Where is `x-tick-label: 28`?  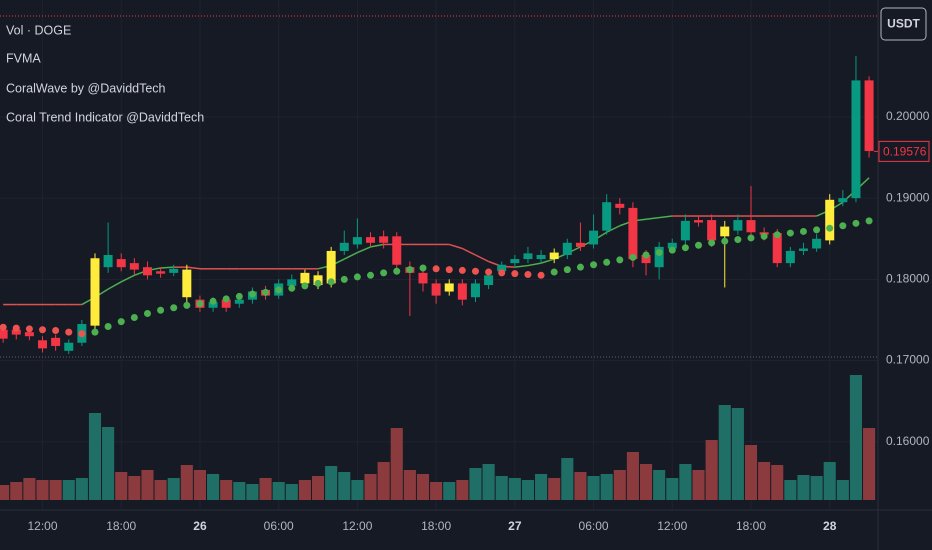
x-tick-label: 28 is located at coordinates (830, 526).